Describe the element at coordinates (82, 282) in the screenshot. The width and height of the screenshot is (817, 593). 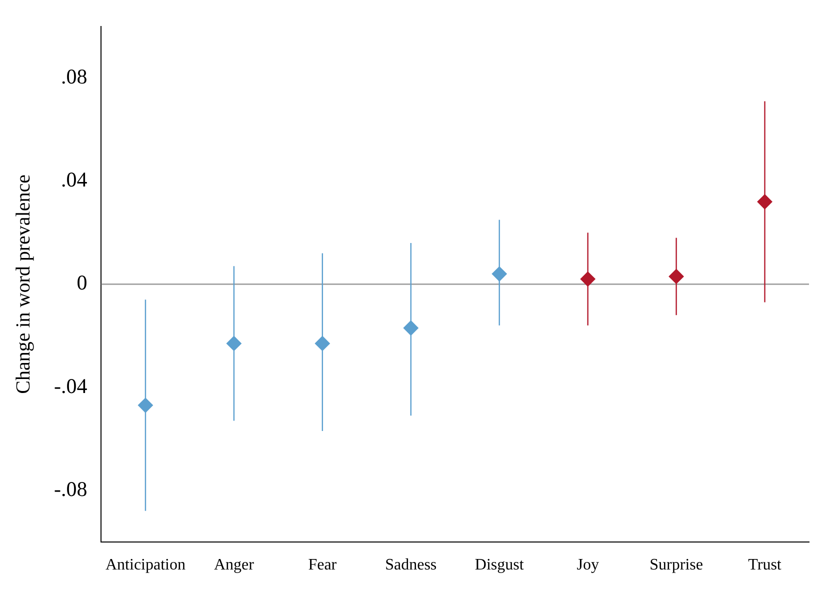
I see `y-tick-label: 0` at that location.